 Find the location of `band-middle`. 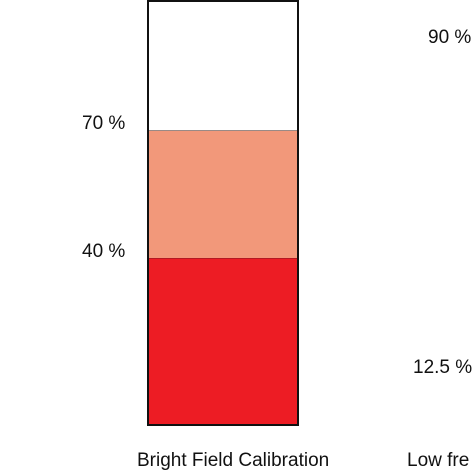

band-middle is located at coordinates (223, 194).